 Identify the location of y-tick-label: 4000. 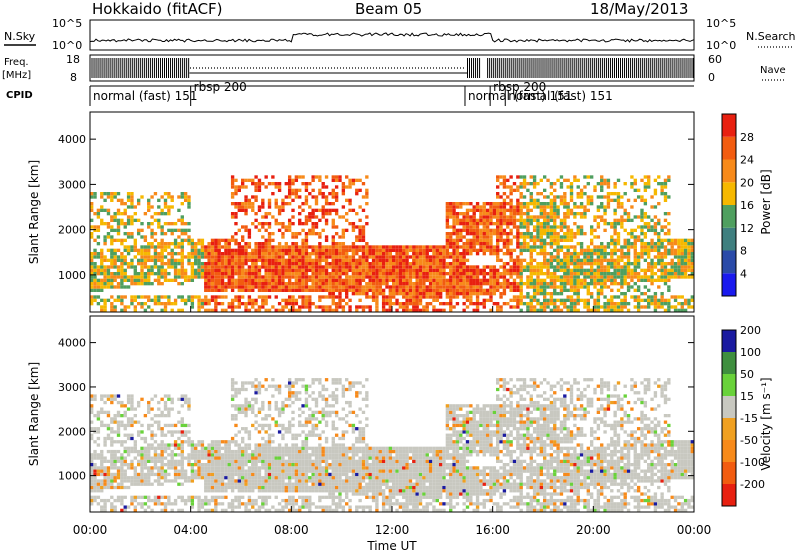
(72, 139).